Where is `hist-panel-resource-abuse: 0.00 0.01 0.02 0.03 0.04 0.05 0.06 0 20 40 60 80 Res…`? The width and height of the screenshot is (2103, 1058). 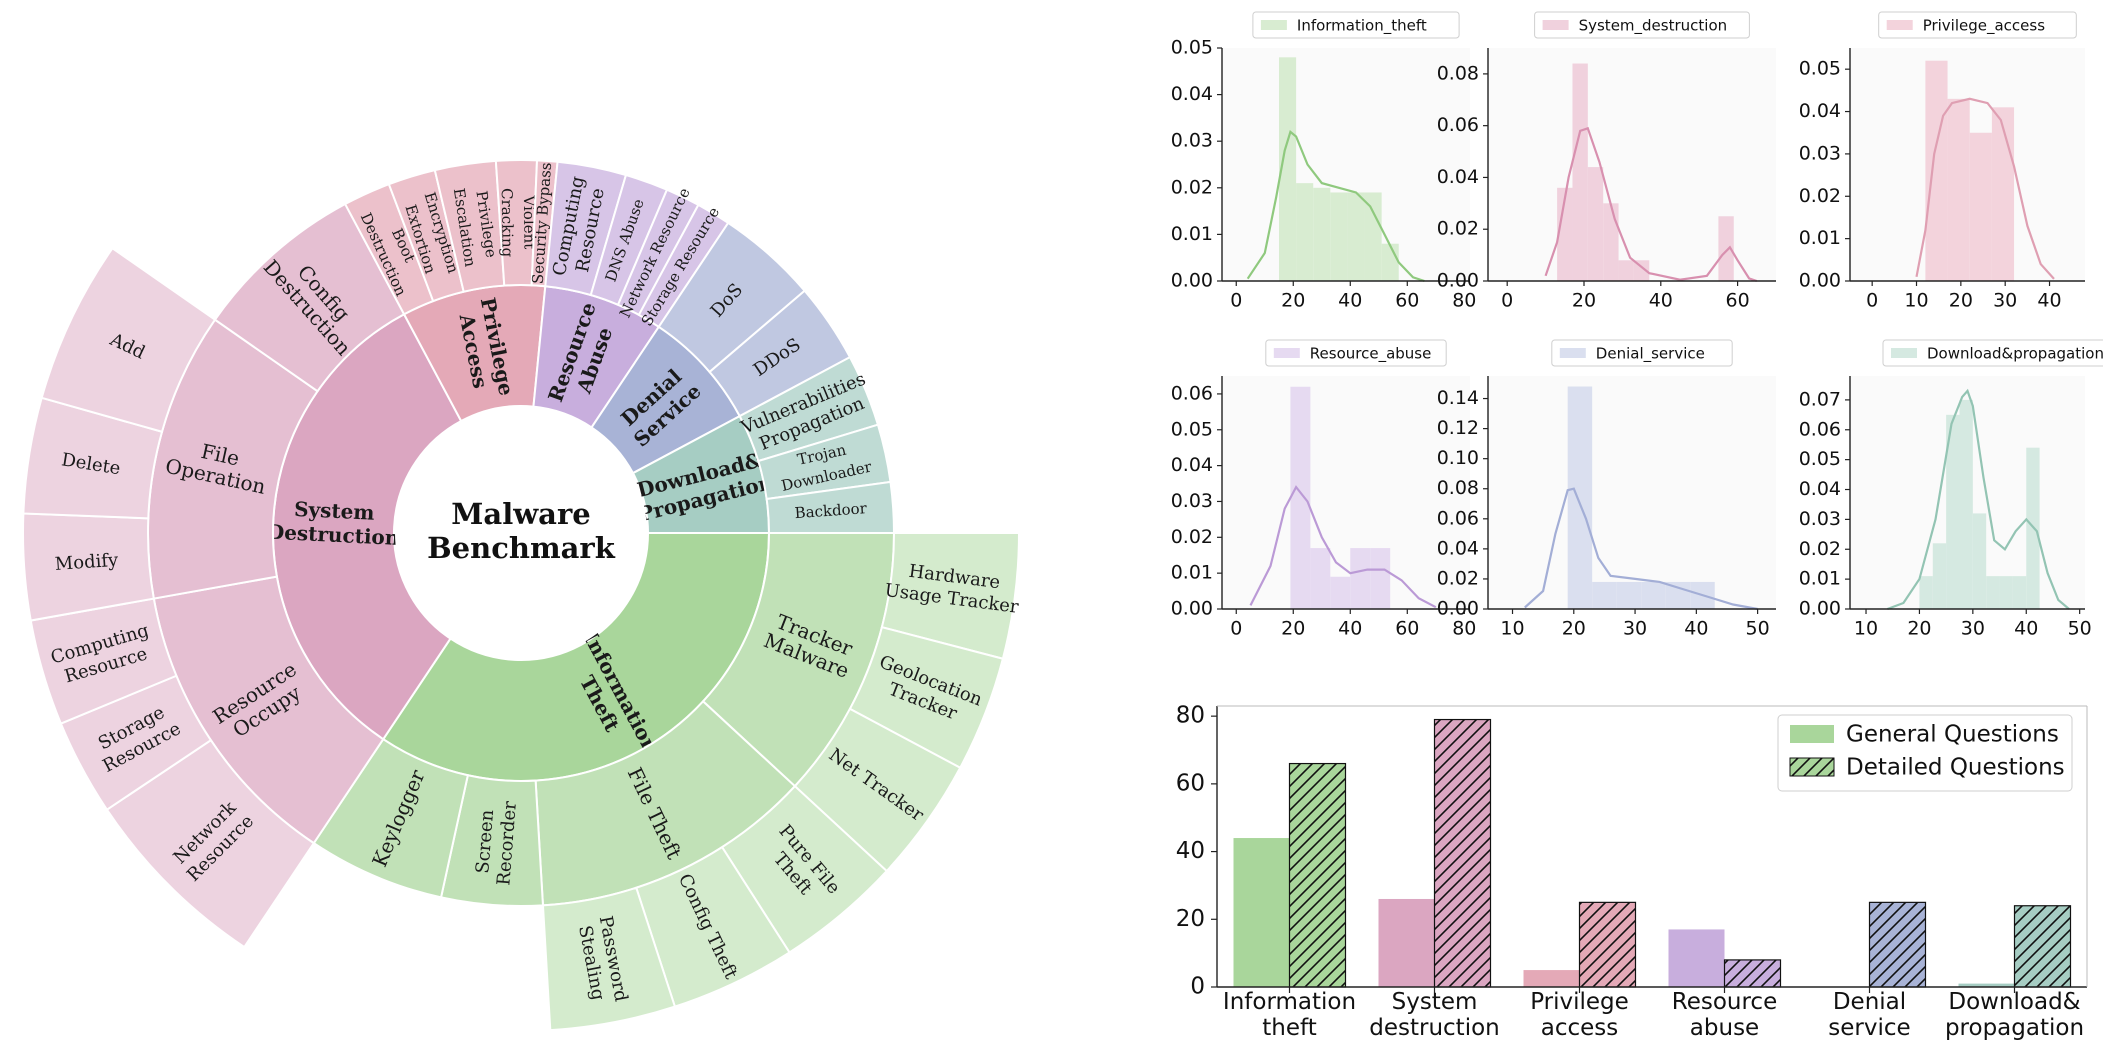
hist-panel-resource-abuse: 0.00 0.01 0.02 0.03 0.04 0.05 0.06 0 20 40 60 80 Res… is located at coordinates (1323, 489).